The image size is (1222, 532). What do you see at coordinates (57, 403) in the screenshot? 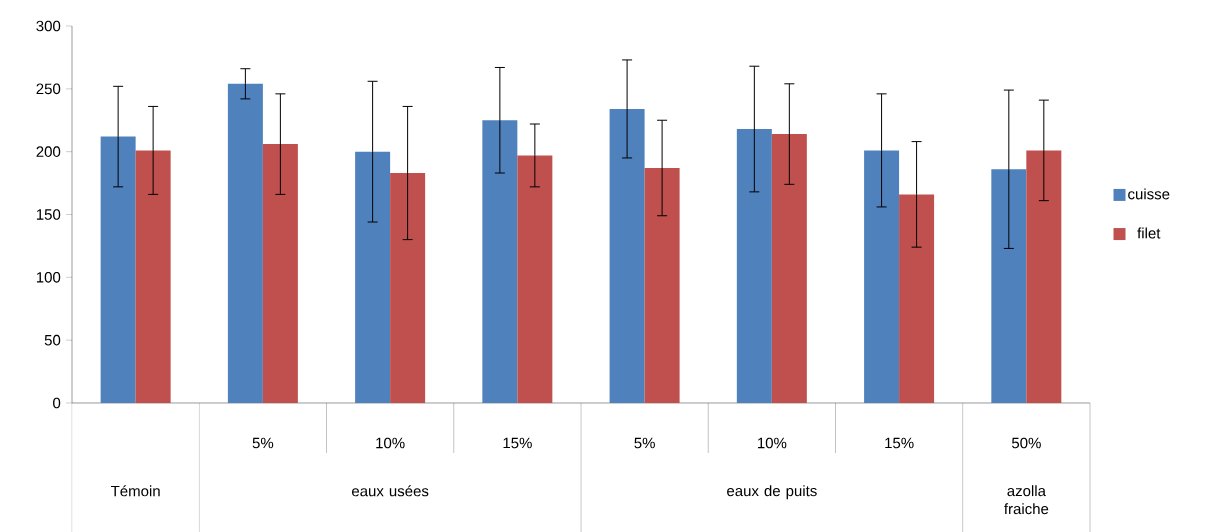
I see `y-tick-label: 0` at bounding box center [57, 403].